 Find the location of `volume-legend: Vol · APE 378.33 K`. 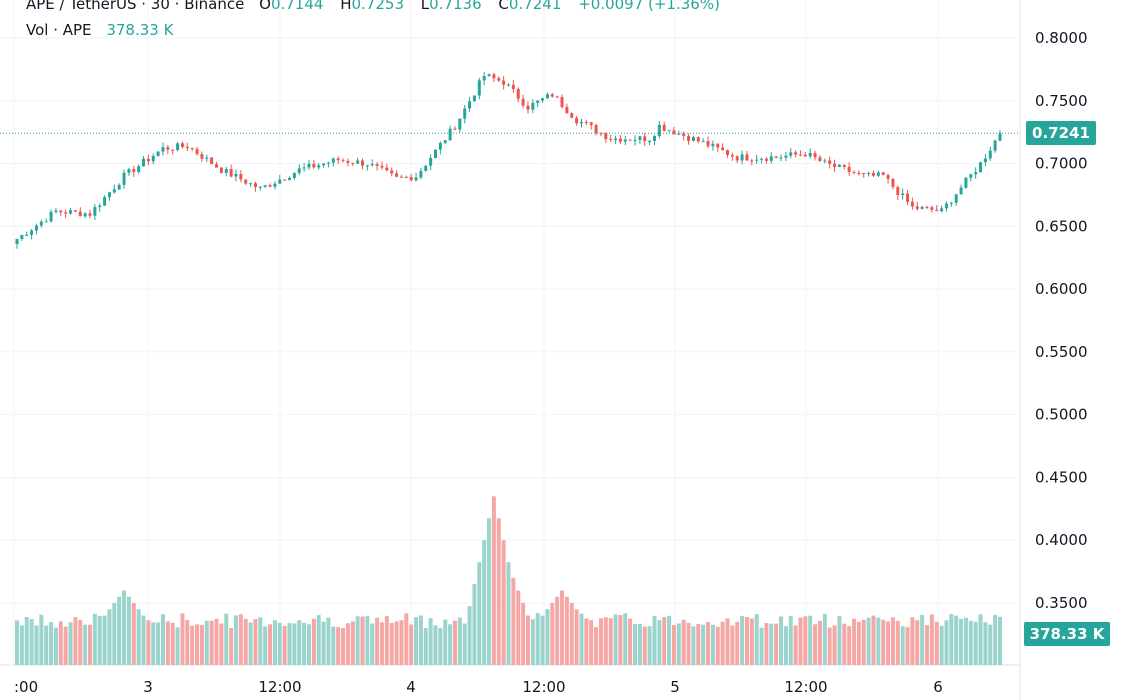

volume-legend: Vol · APE 378.33 K is located at coordinates (99, 30).